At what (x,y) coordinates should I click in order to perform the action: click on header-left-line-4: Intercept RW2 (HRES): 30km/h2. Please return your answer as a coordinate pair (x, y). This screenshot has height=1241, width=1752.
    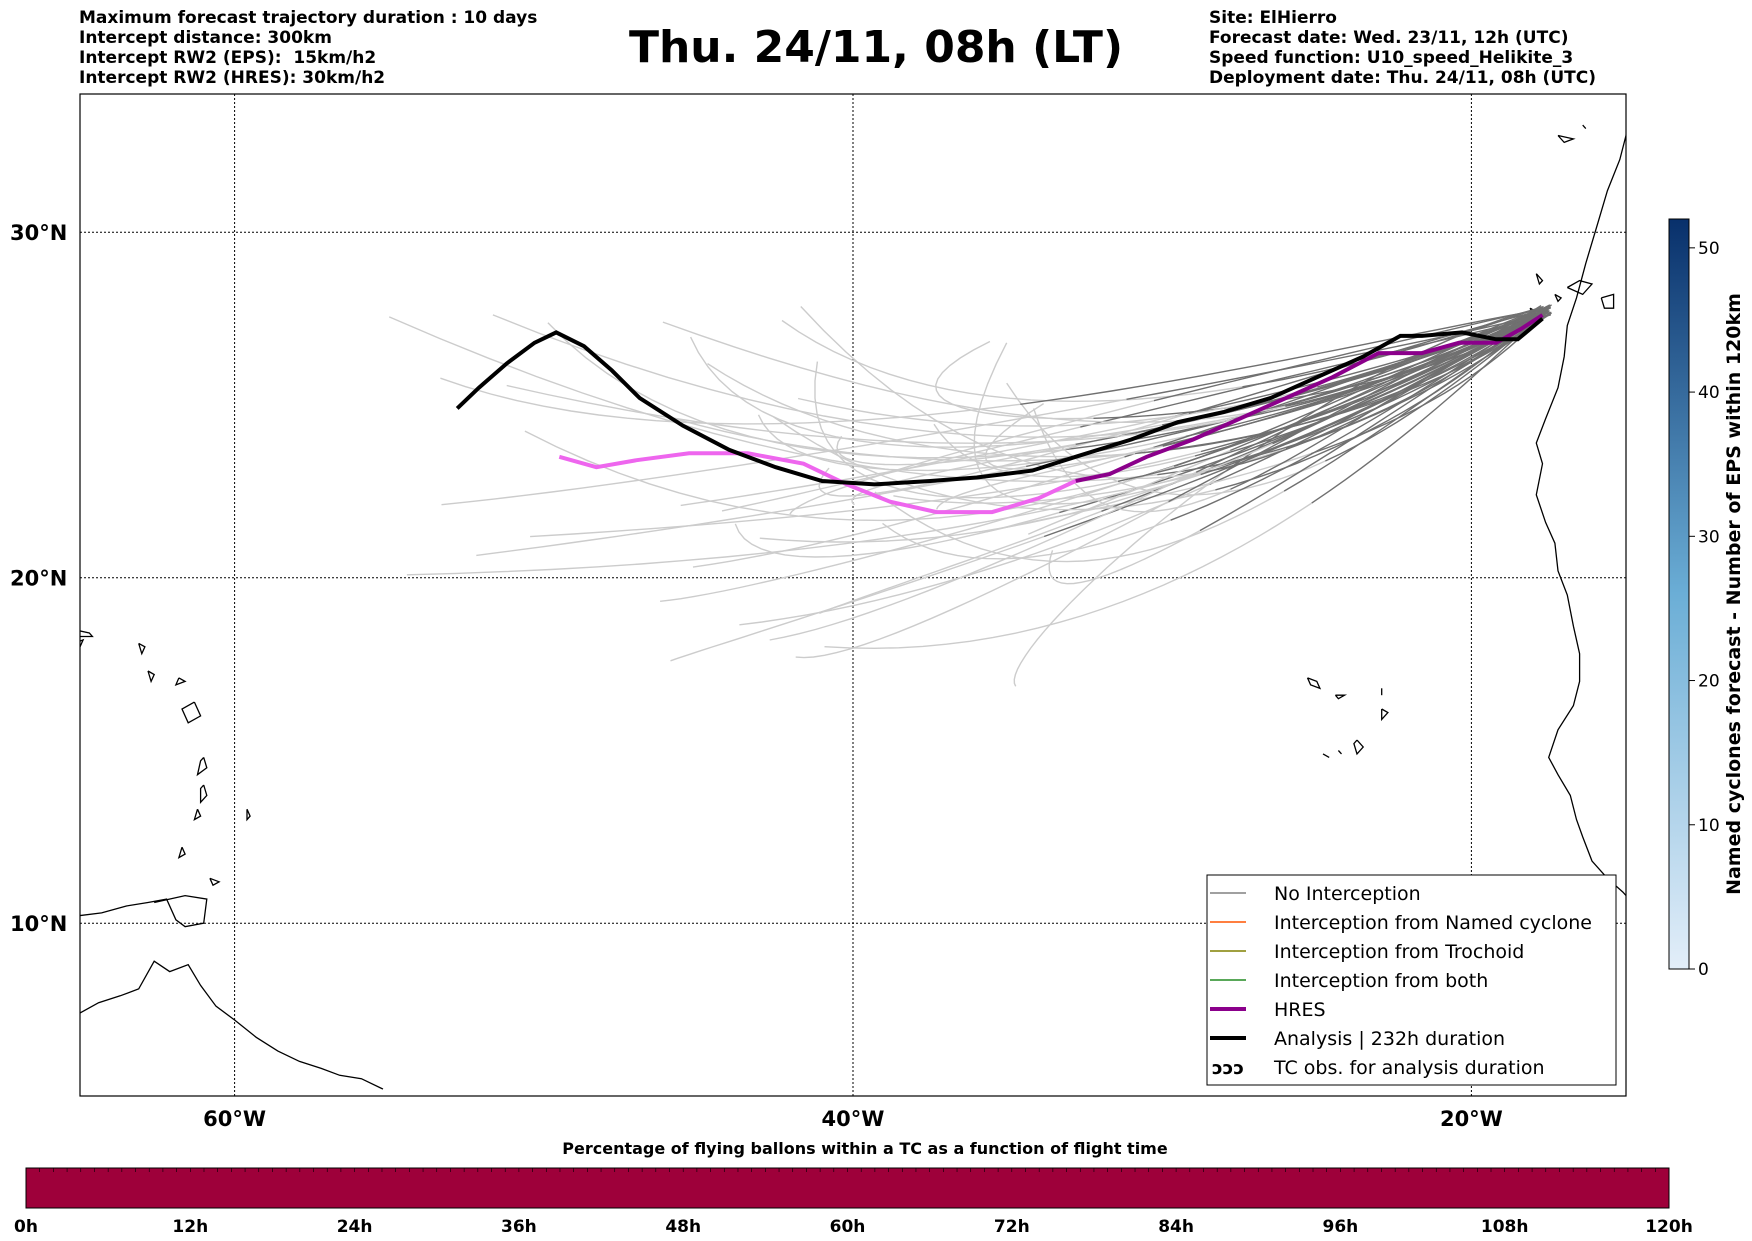
    Looking at the image, I should click on (232, 78).